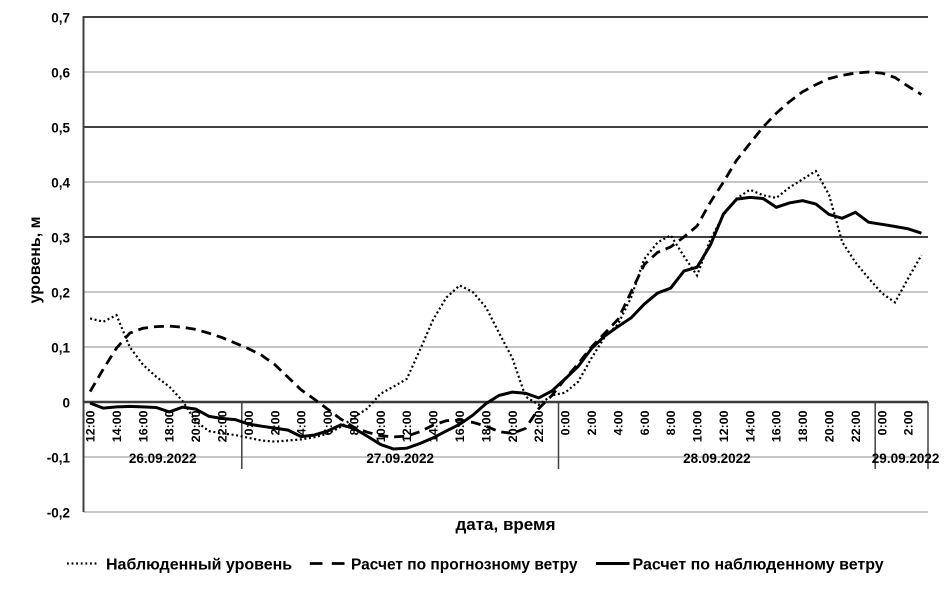 The height and width of the screenshot is (595, 944). What do you see at coordinates (60, 72) in the screenshot?
I see `svg-text: 0,6` at bounding box center [60, 72].